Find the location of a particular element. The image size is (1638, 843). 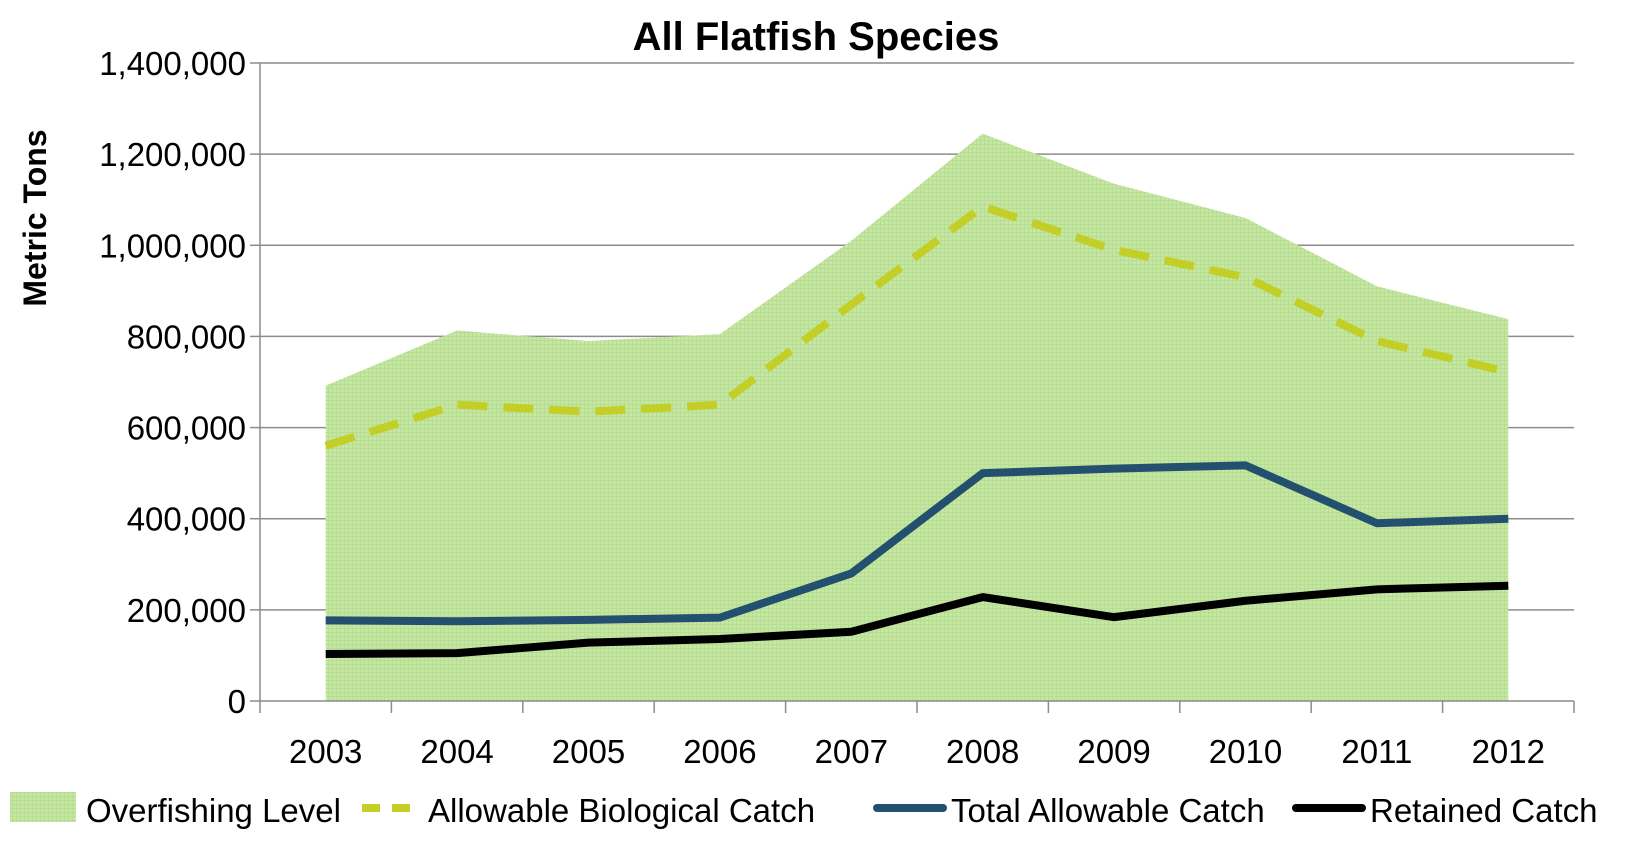

series-line-total-allowable-catch is located at coordinates (917, 543).